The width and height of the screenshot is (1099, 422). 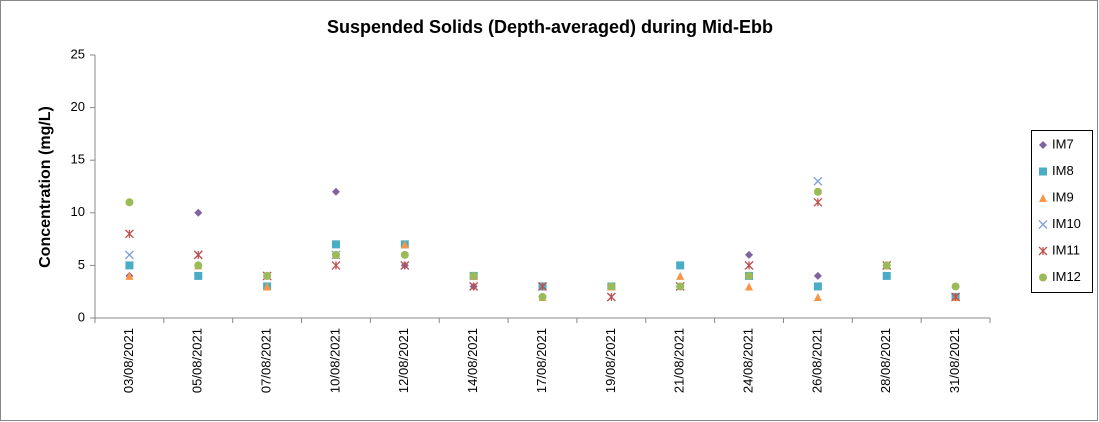 What do you see at coordinates (1063, 196) in the screenshot?
I see `legend-label: IM9` at bounding box center [1063, 196].